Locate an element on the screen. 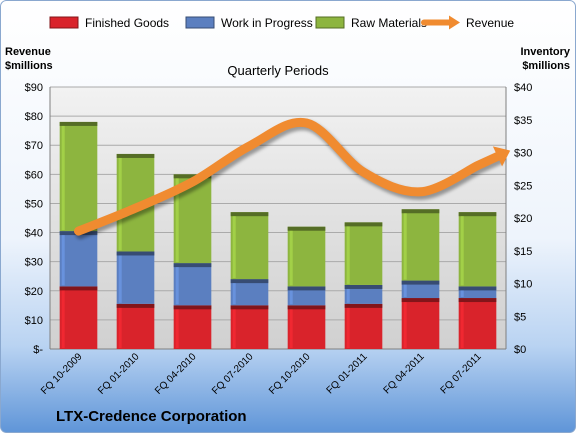 The width and height of the screenshot is (576, 438). y-right-label-line2: $millions is located at coordinates (546, 66).